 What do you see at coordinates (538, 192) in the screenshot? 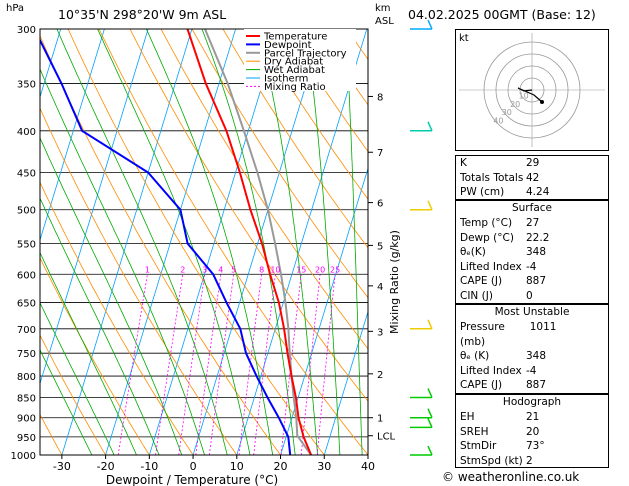
I see `row-value: 4.24` at bounding box center [538, 192].